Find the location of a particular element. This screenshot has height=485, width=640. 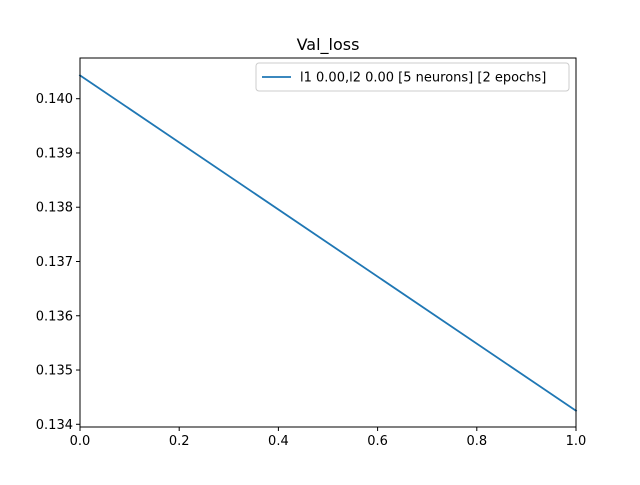

legend-box is located at coordinates (412, 77).